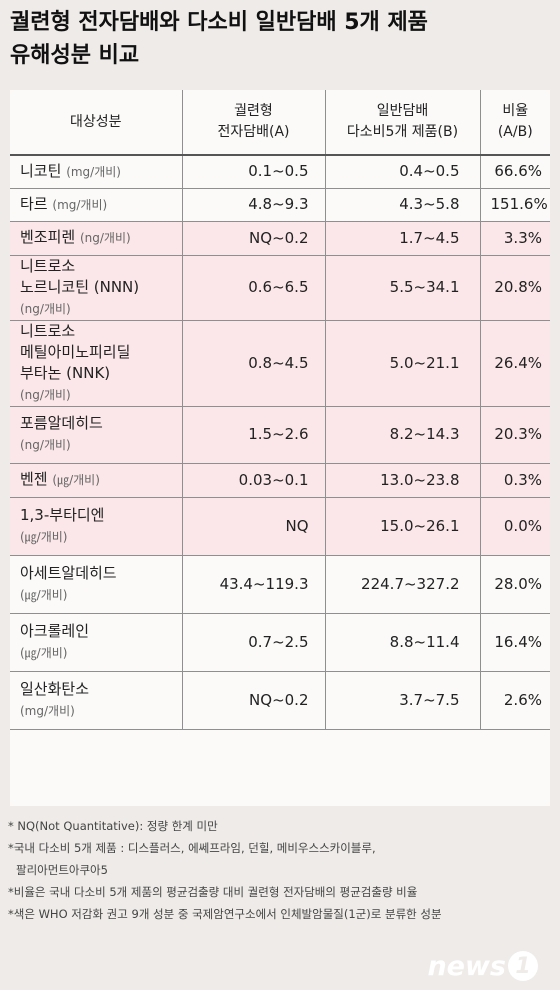 This screenshot has width=560, height=990. I want to click on cell-heated-tobacco: 4.8~9.3, so click(254, 205).